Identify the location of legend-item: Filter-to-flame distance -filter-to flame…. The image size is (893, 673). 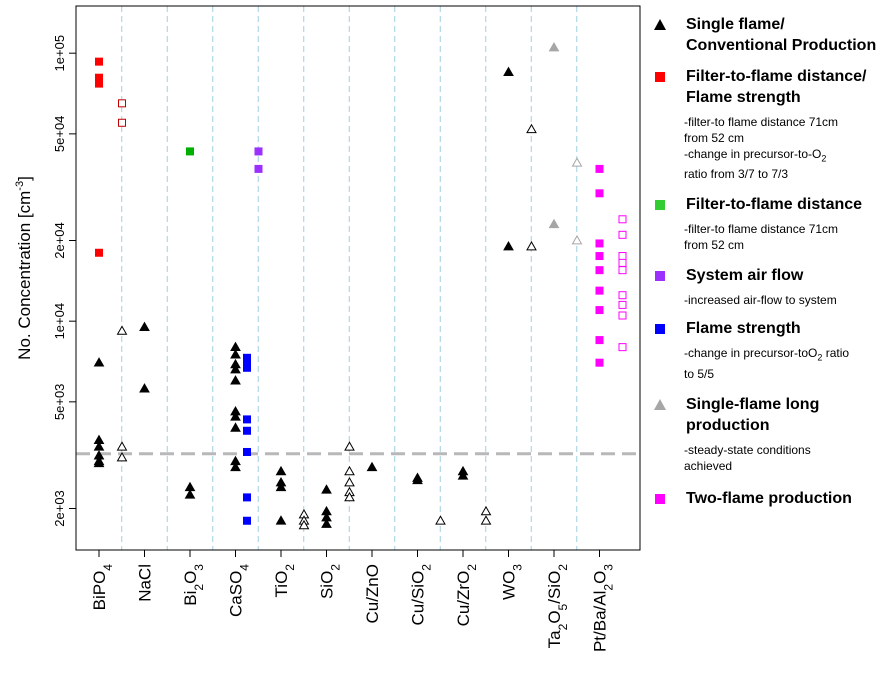
(771, 223).